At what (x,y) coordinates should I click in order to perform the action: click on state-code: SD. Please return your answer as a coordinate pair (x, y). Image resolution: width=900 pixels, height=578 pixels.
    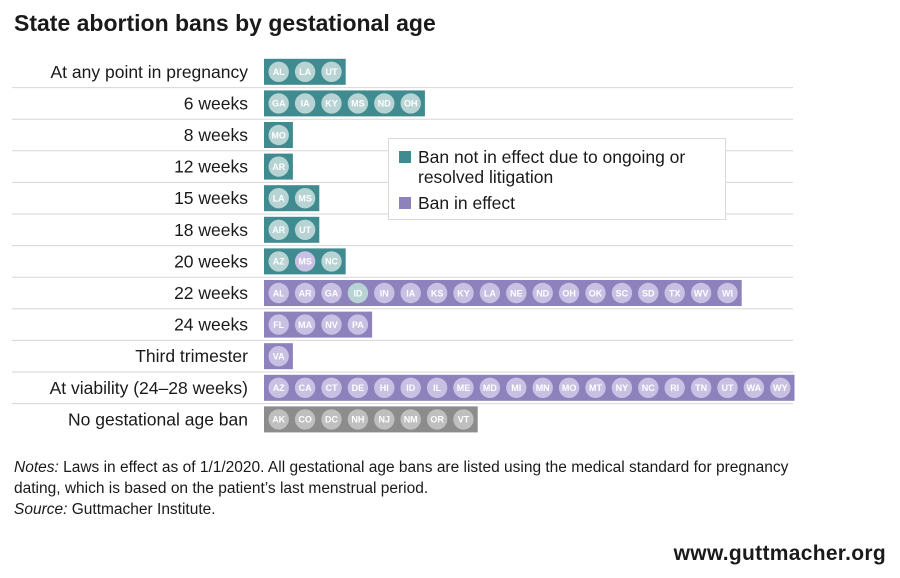
    Looking at the image, I should click on (648, 293).